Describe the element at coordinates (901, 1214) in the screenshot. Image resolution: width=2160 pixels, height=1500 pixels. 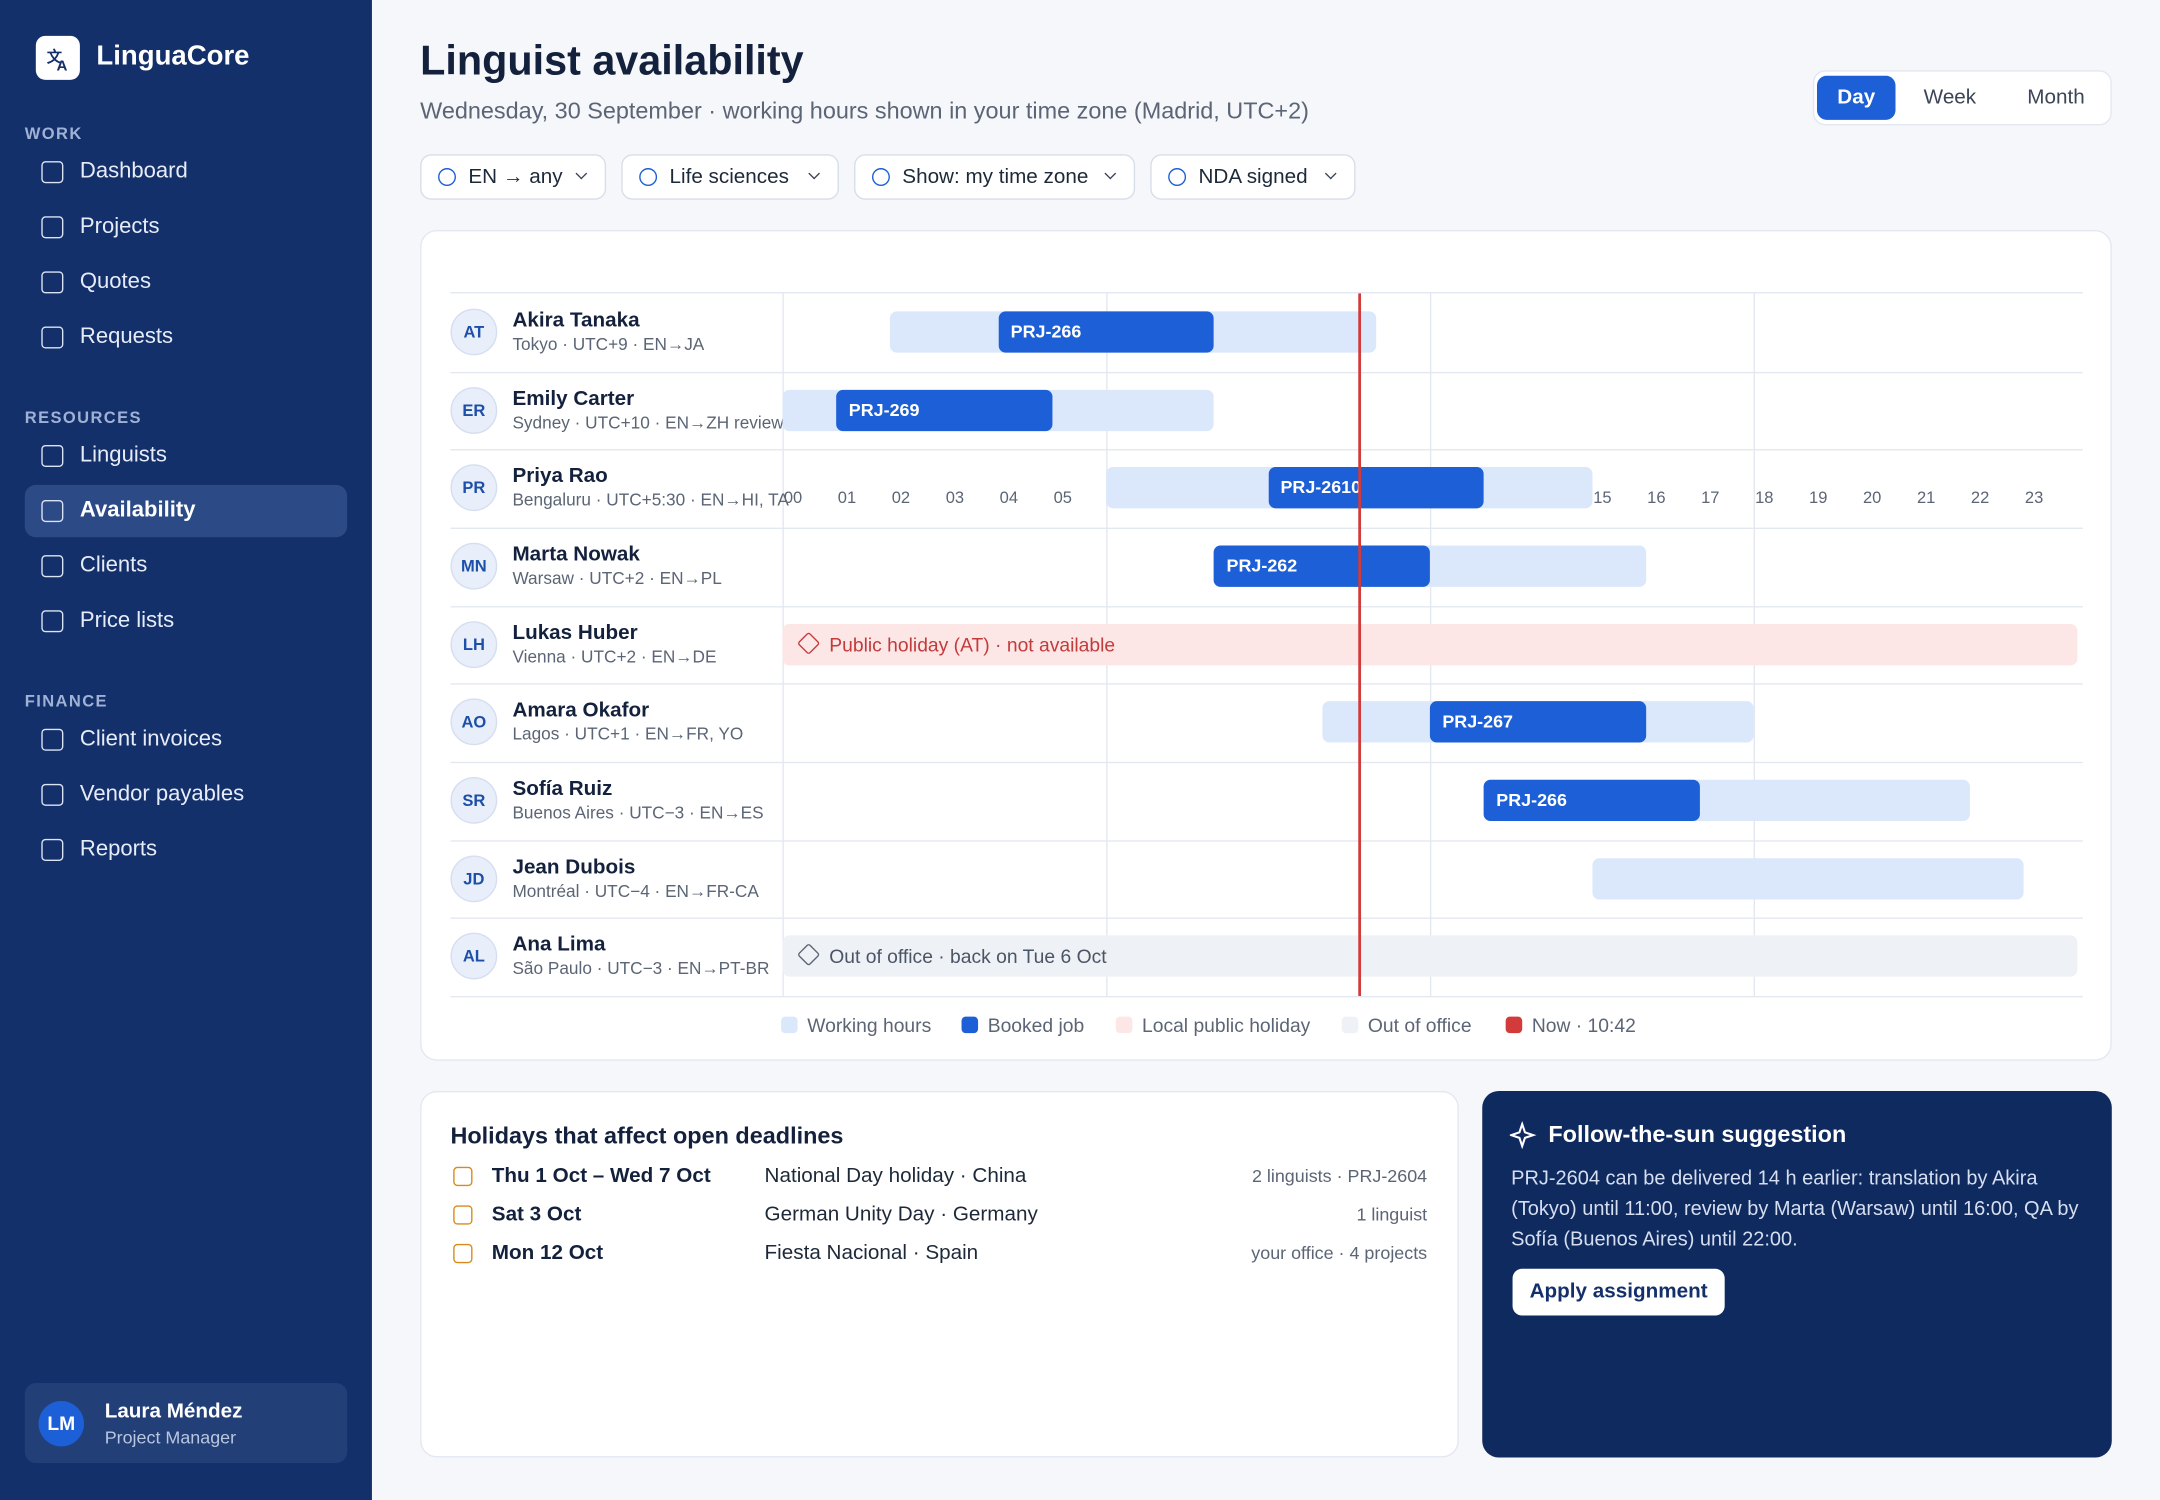
I see `holiday-name: German Unity Day · Germany` at that location.